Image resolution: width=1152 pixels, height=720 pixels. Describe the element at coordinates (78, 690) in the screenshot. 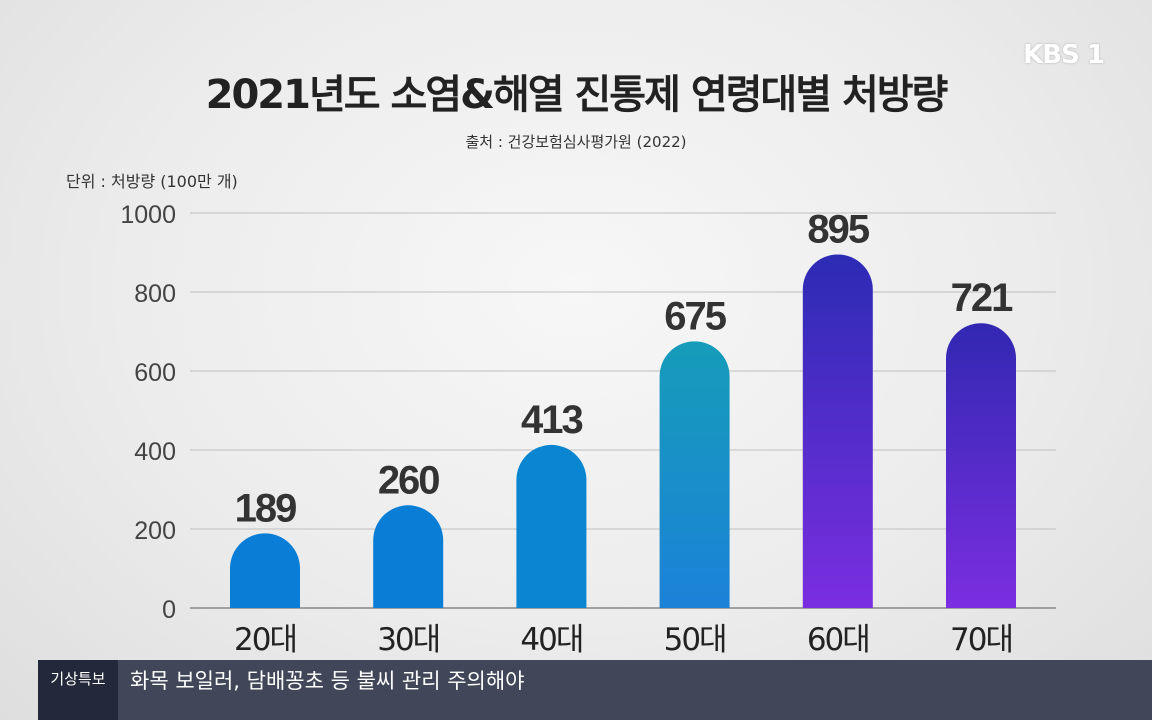

I see `ticker-tag: 기상특보` at that location.